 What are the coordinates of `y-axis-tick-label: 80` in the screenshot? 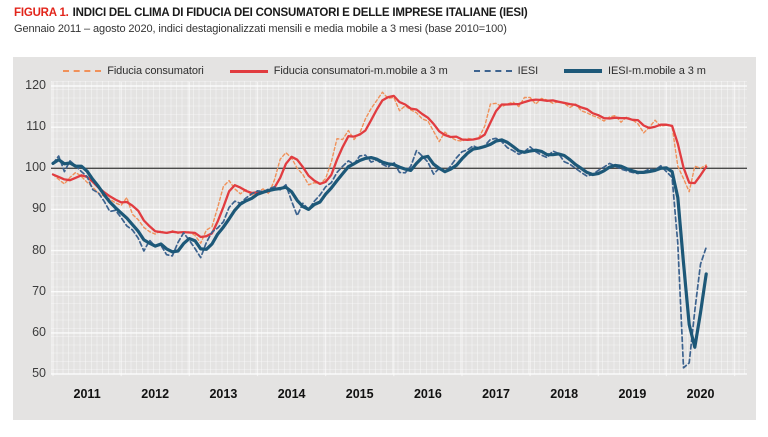 It's located at (39, 249).